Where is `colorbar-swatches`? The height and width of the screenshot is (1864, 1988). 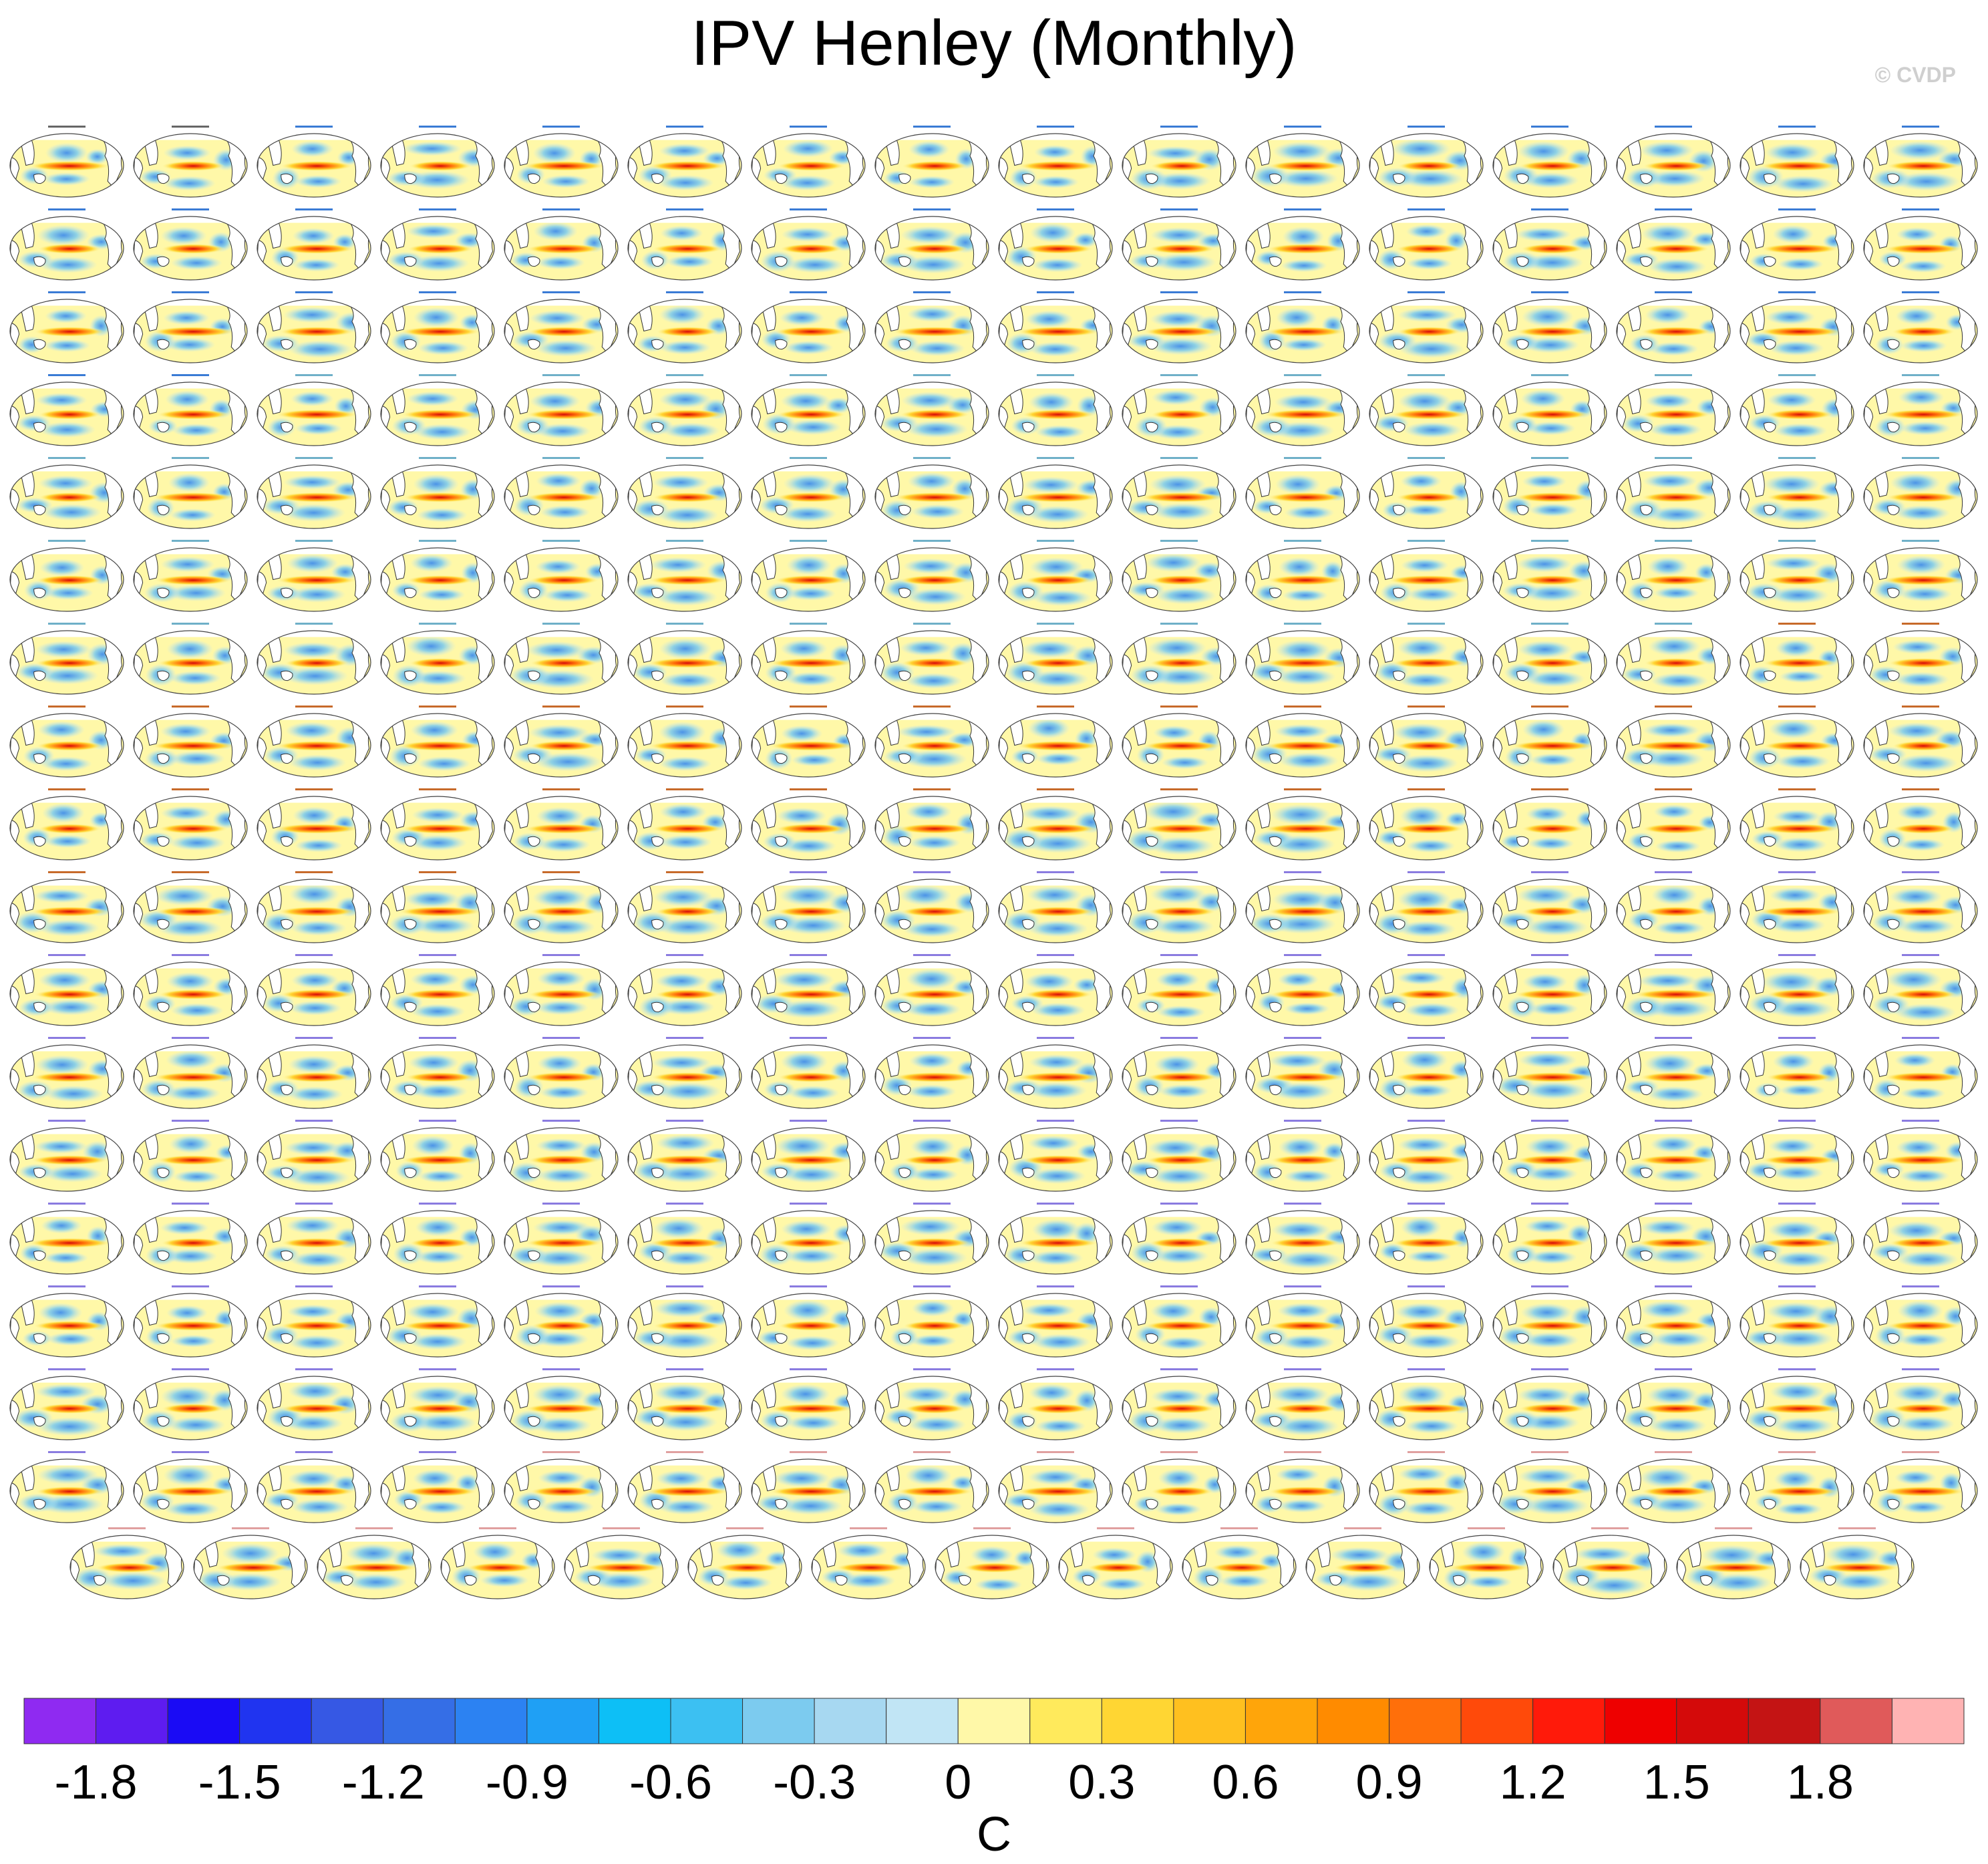 colorbar-swatches is located at coordinates (994, 1721).